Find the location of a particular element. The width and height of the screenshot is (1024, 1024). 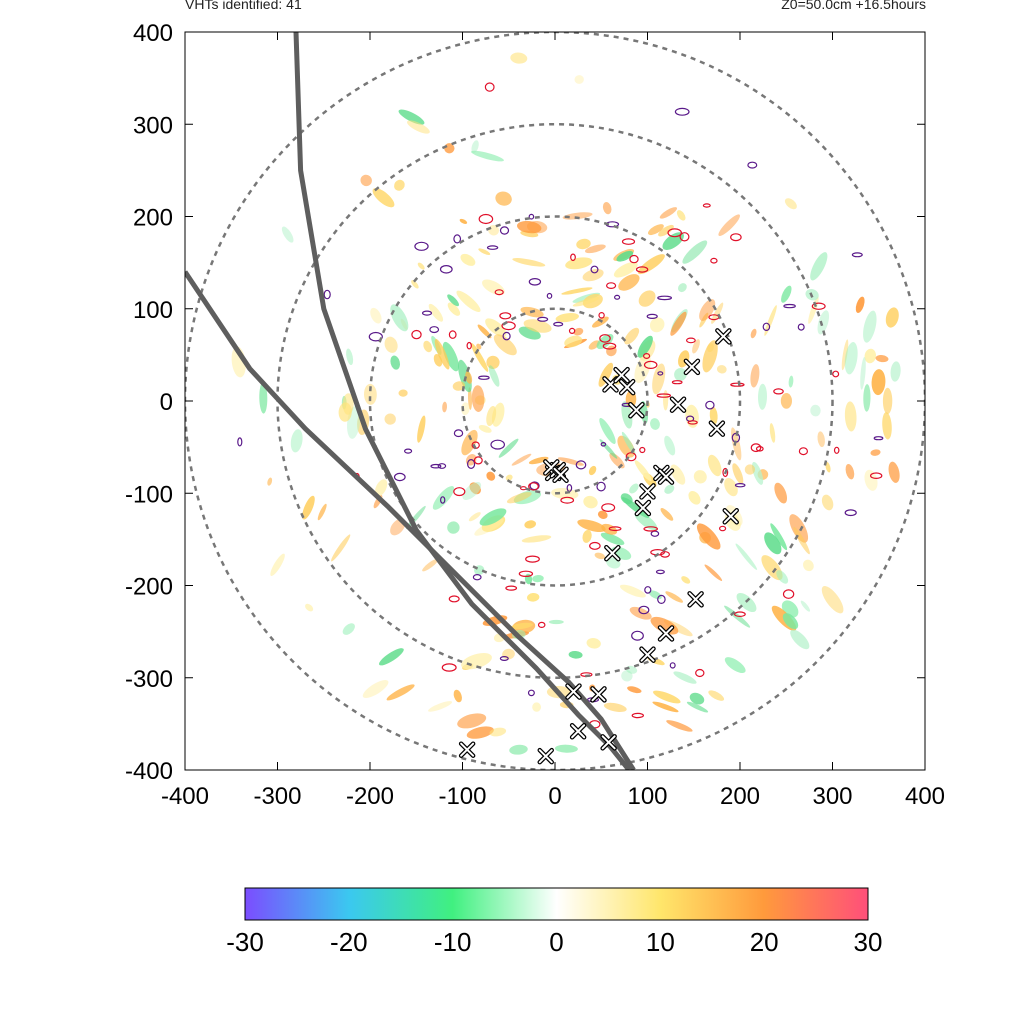

colorbar-tick-label: -20 is located at coordinates (349, 942).